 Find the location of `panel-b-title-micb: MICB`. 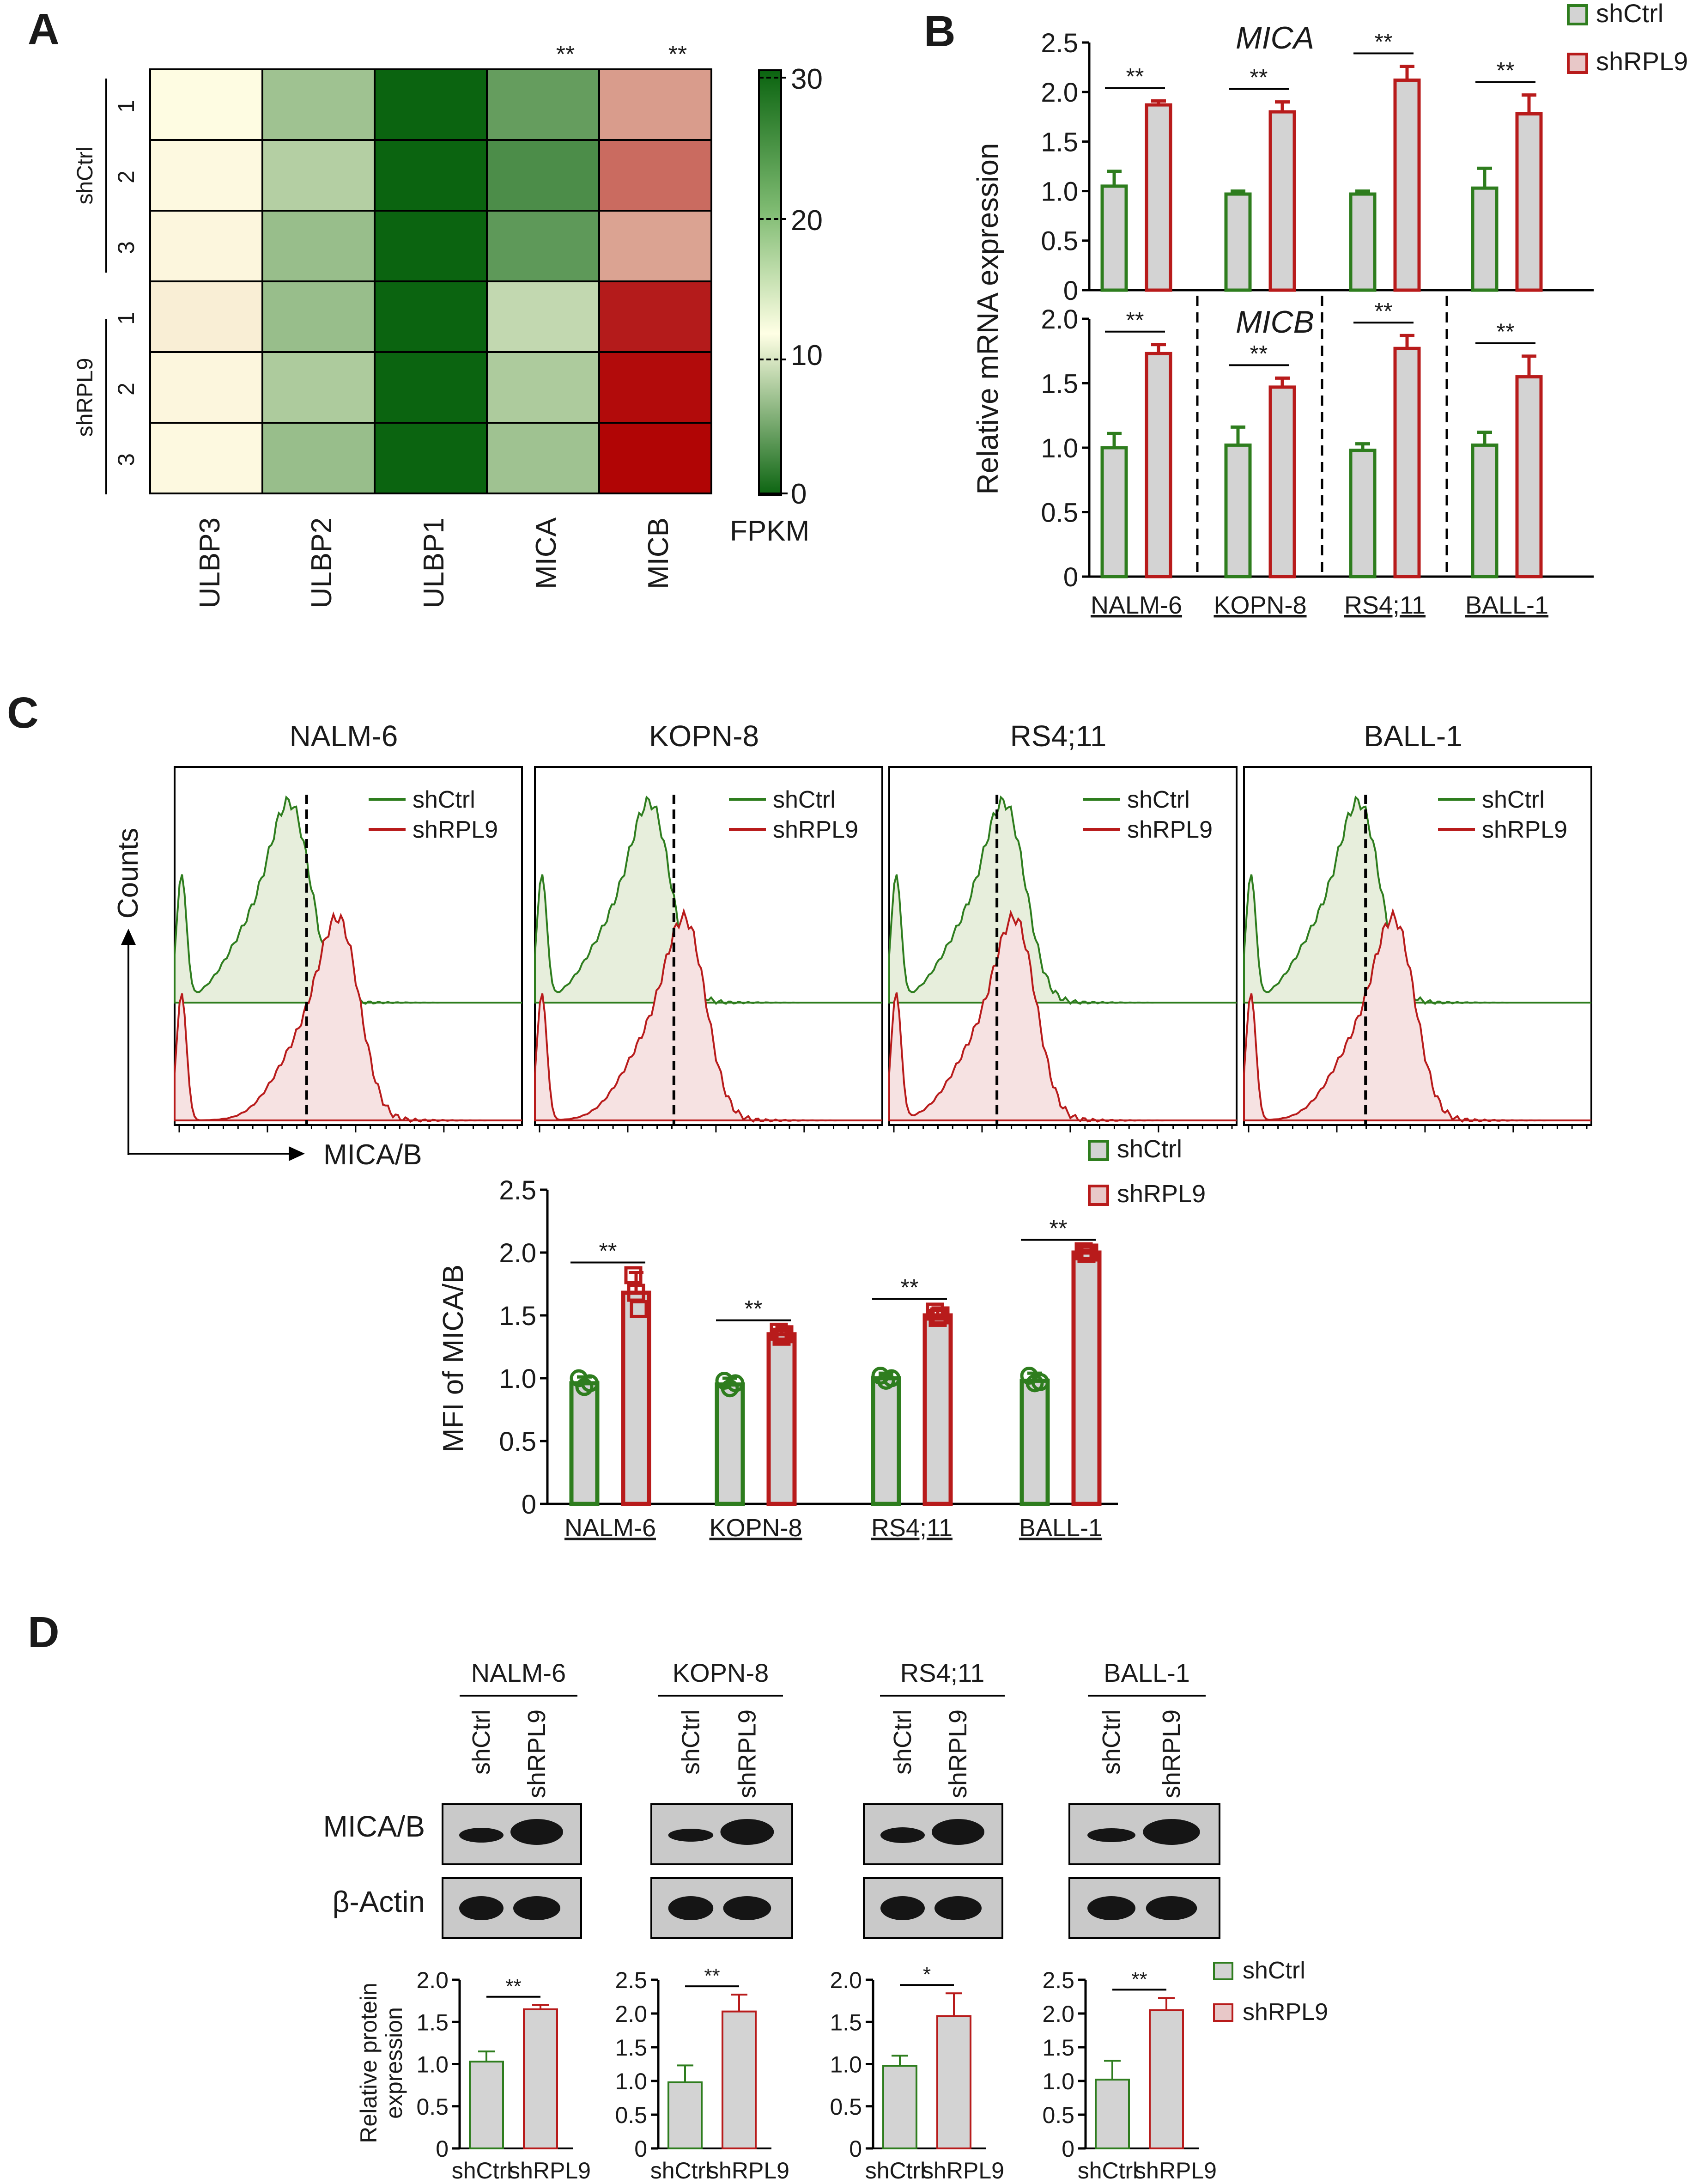

panel-b-title-micb: MICB is located at coordinates (1275, 322).